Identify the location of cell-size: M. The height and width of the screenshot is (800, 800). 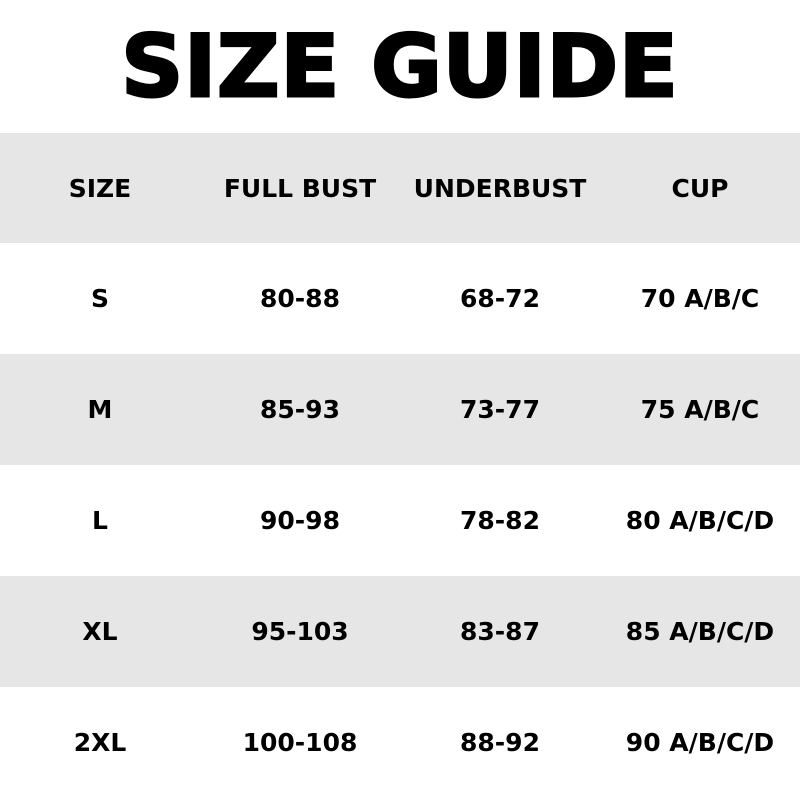
(100, 409).